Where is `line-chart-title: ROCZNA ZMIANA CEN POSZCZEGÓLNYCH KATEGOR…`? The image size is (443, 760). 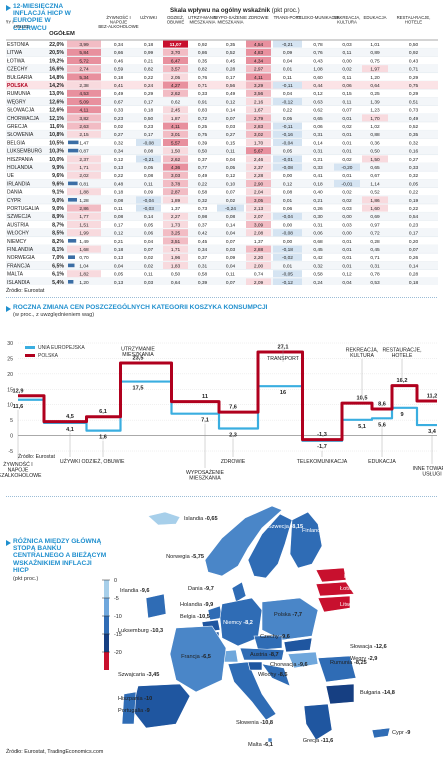 line-chart-title: ROCZNA ZMIANA CEN POSZCZEGÓLNYCH KATEGOR… is located at coordinates (140, 307).